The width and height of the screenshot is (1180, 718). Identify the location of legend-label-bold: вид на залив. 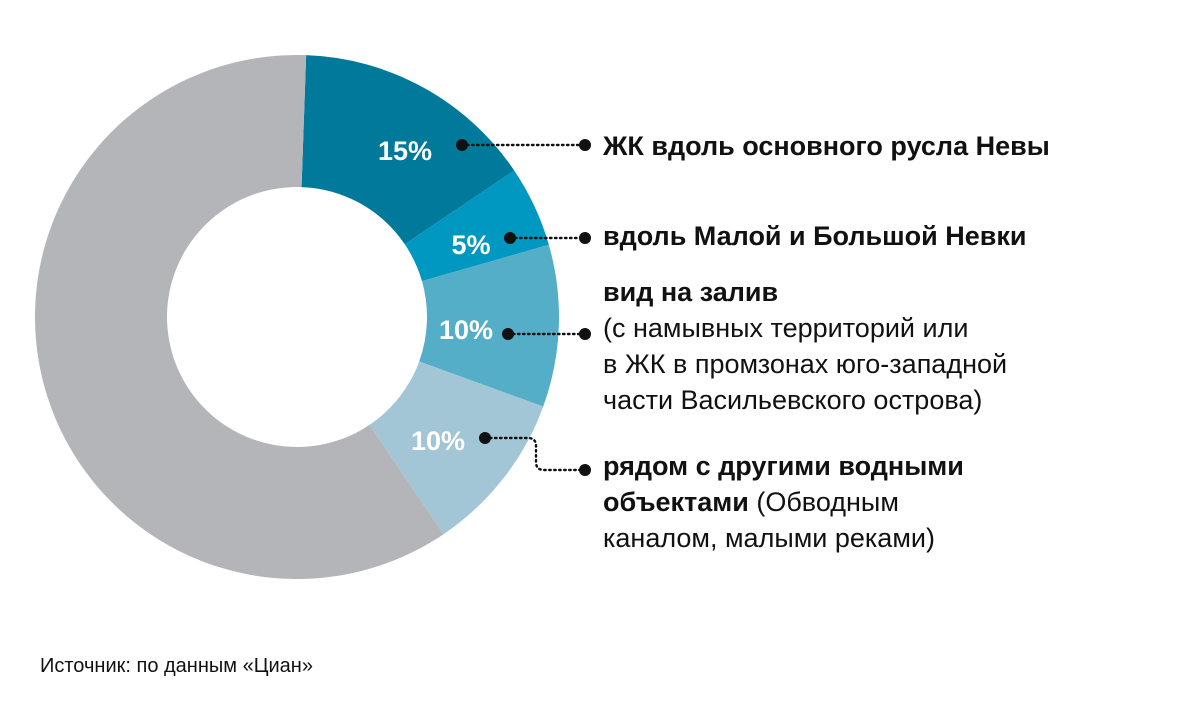
(691, 292).